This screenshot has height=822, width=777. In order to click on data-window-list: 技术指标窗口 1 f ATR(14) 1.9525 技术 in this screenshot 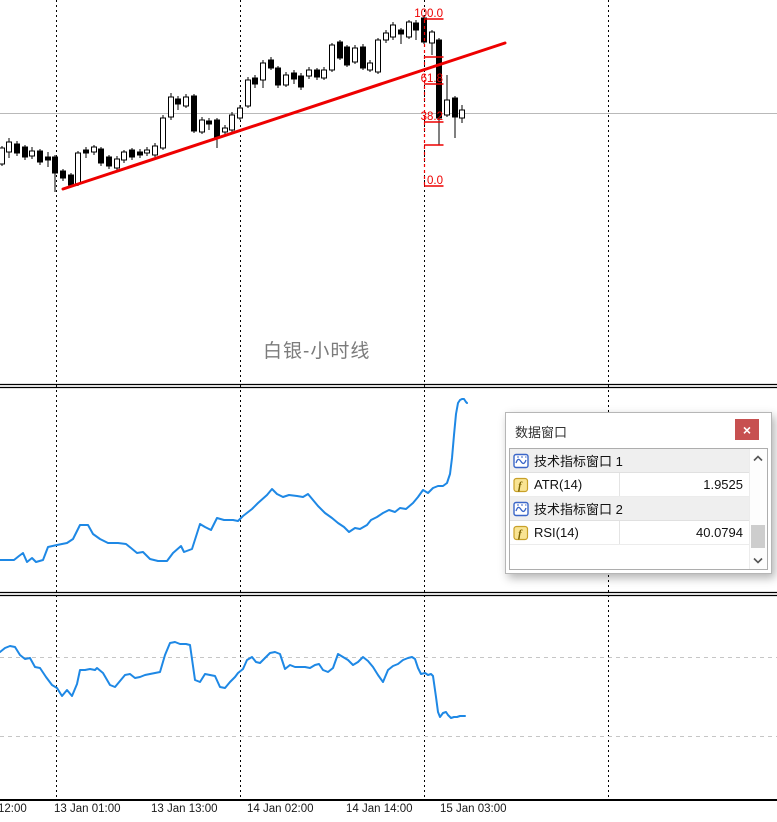, I will do `click(638, 509)`.